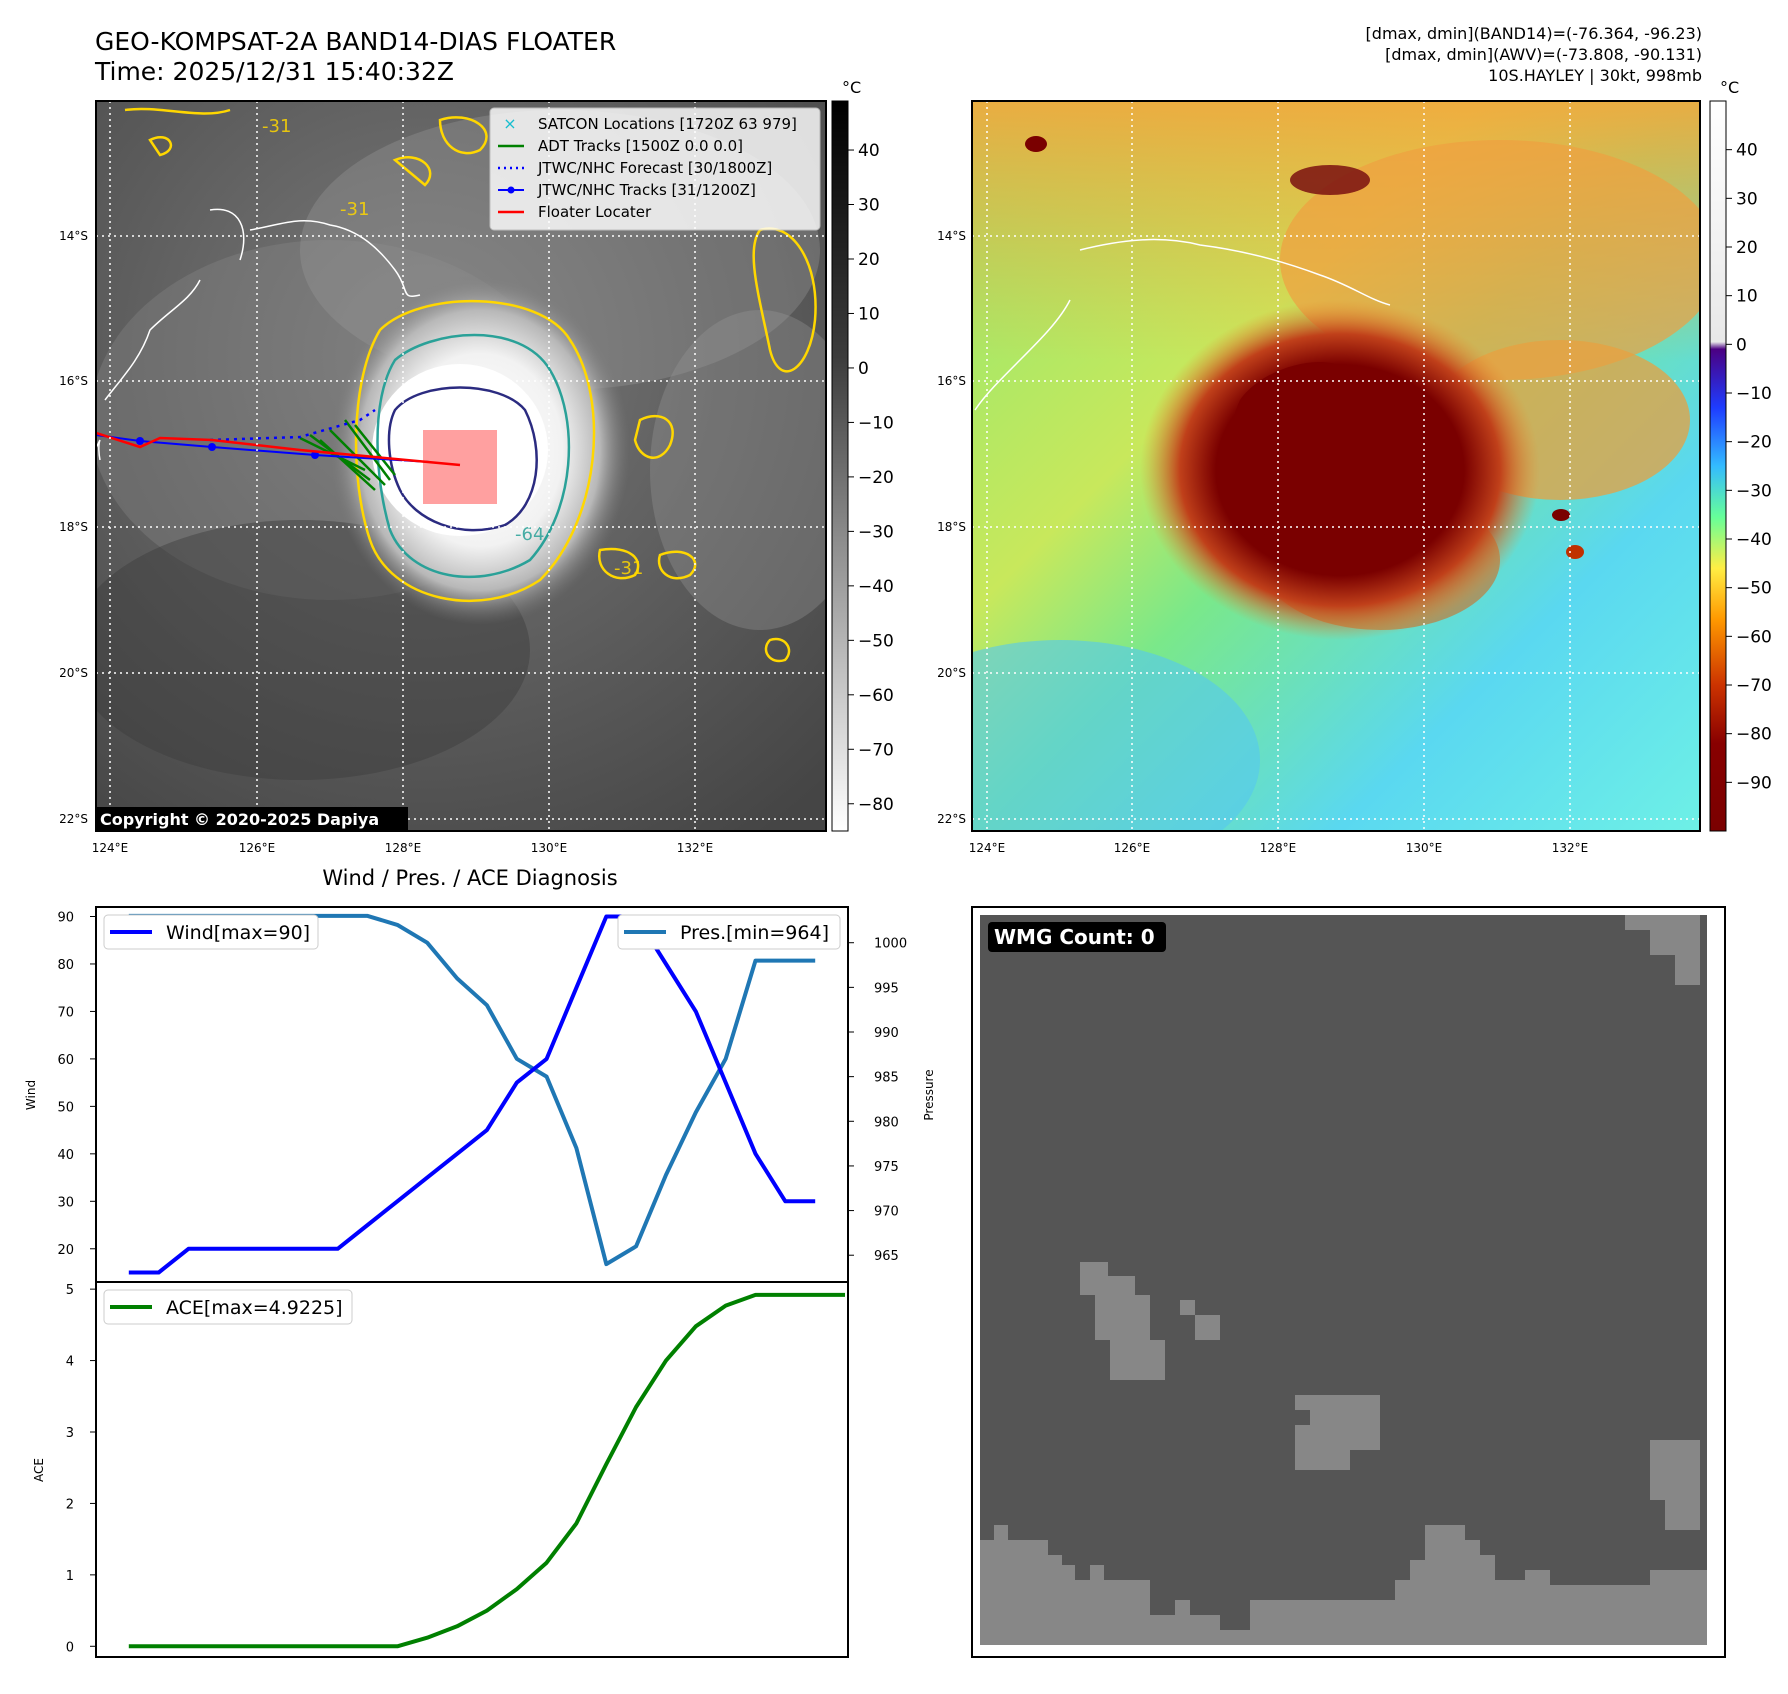 The height and width of the screenshot is (1694, 1788). Describe the element at coordinates (1747, 199) in the screenshot. I see `right-colorbar-tick-label: 30` at that location.